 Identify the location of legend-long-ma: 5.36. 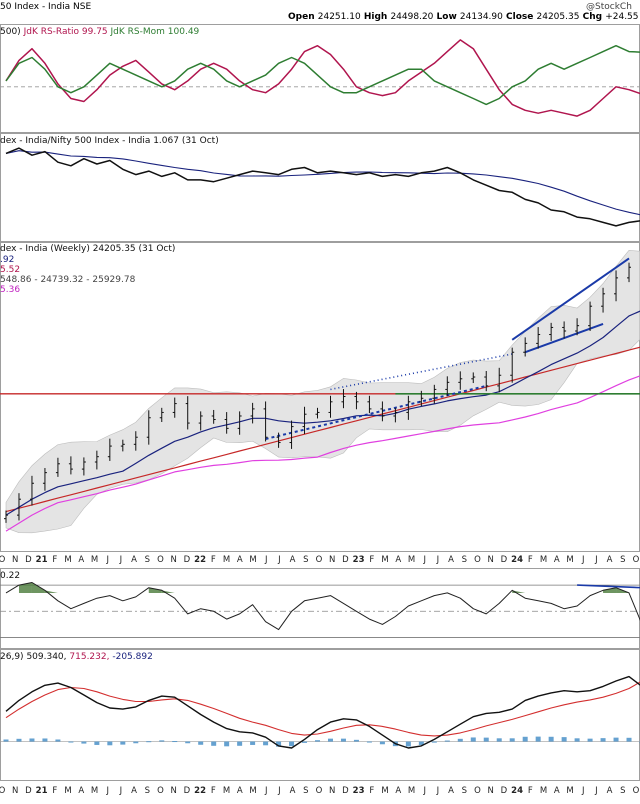
(10, 290).